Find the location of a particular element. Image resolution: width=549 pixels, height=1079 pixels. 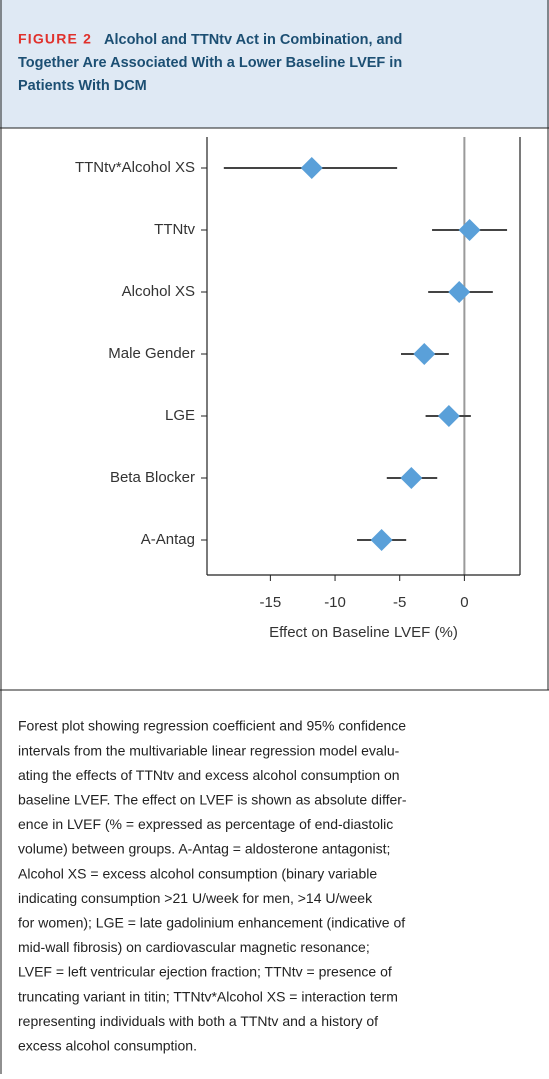

y-tick-label: TTNtv*Alcohol XS is located at coordinates (135, 167).